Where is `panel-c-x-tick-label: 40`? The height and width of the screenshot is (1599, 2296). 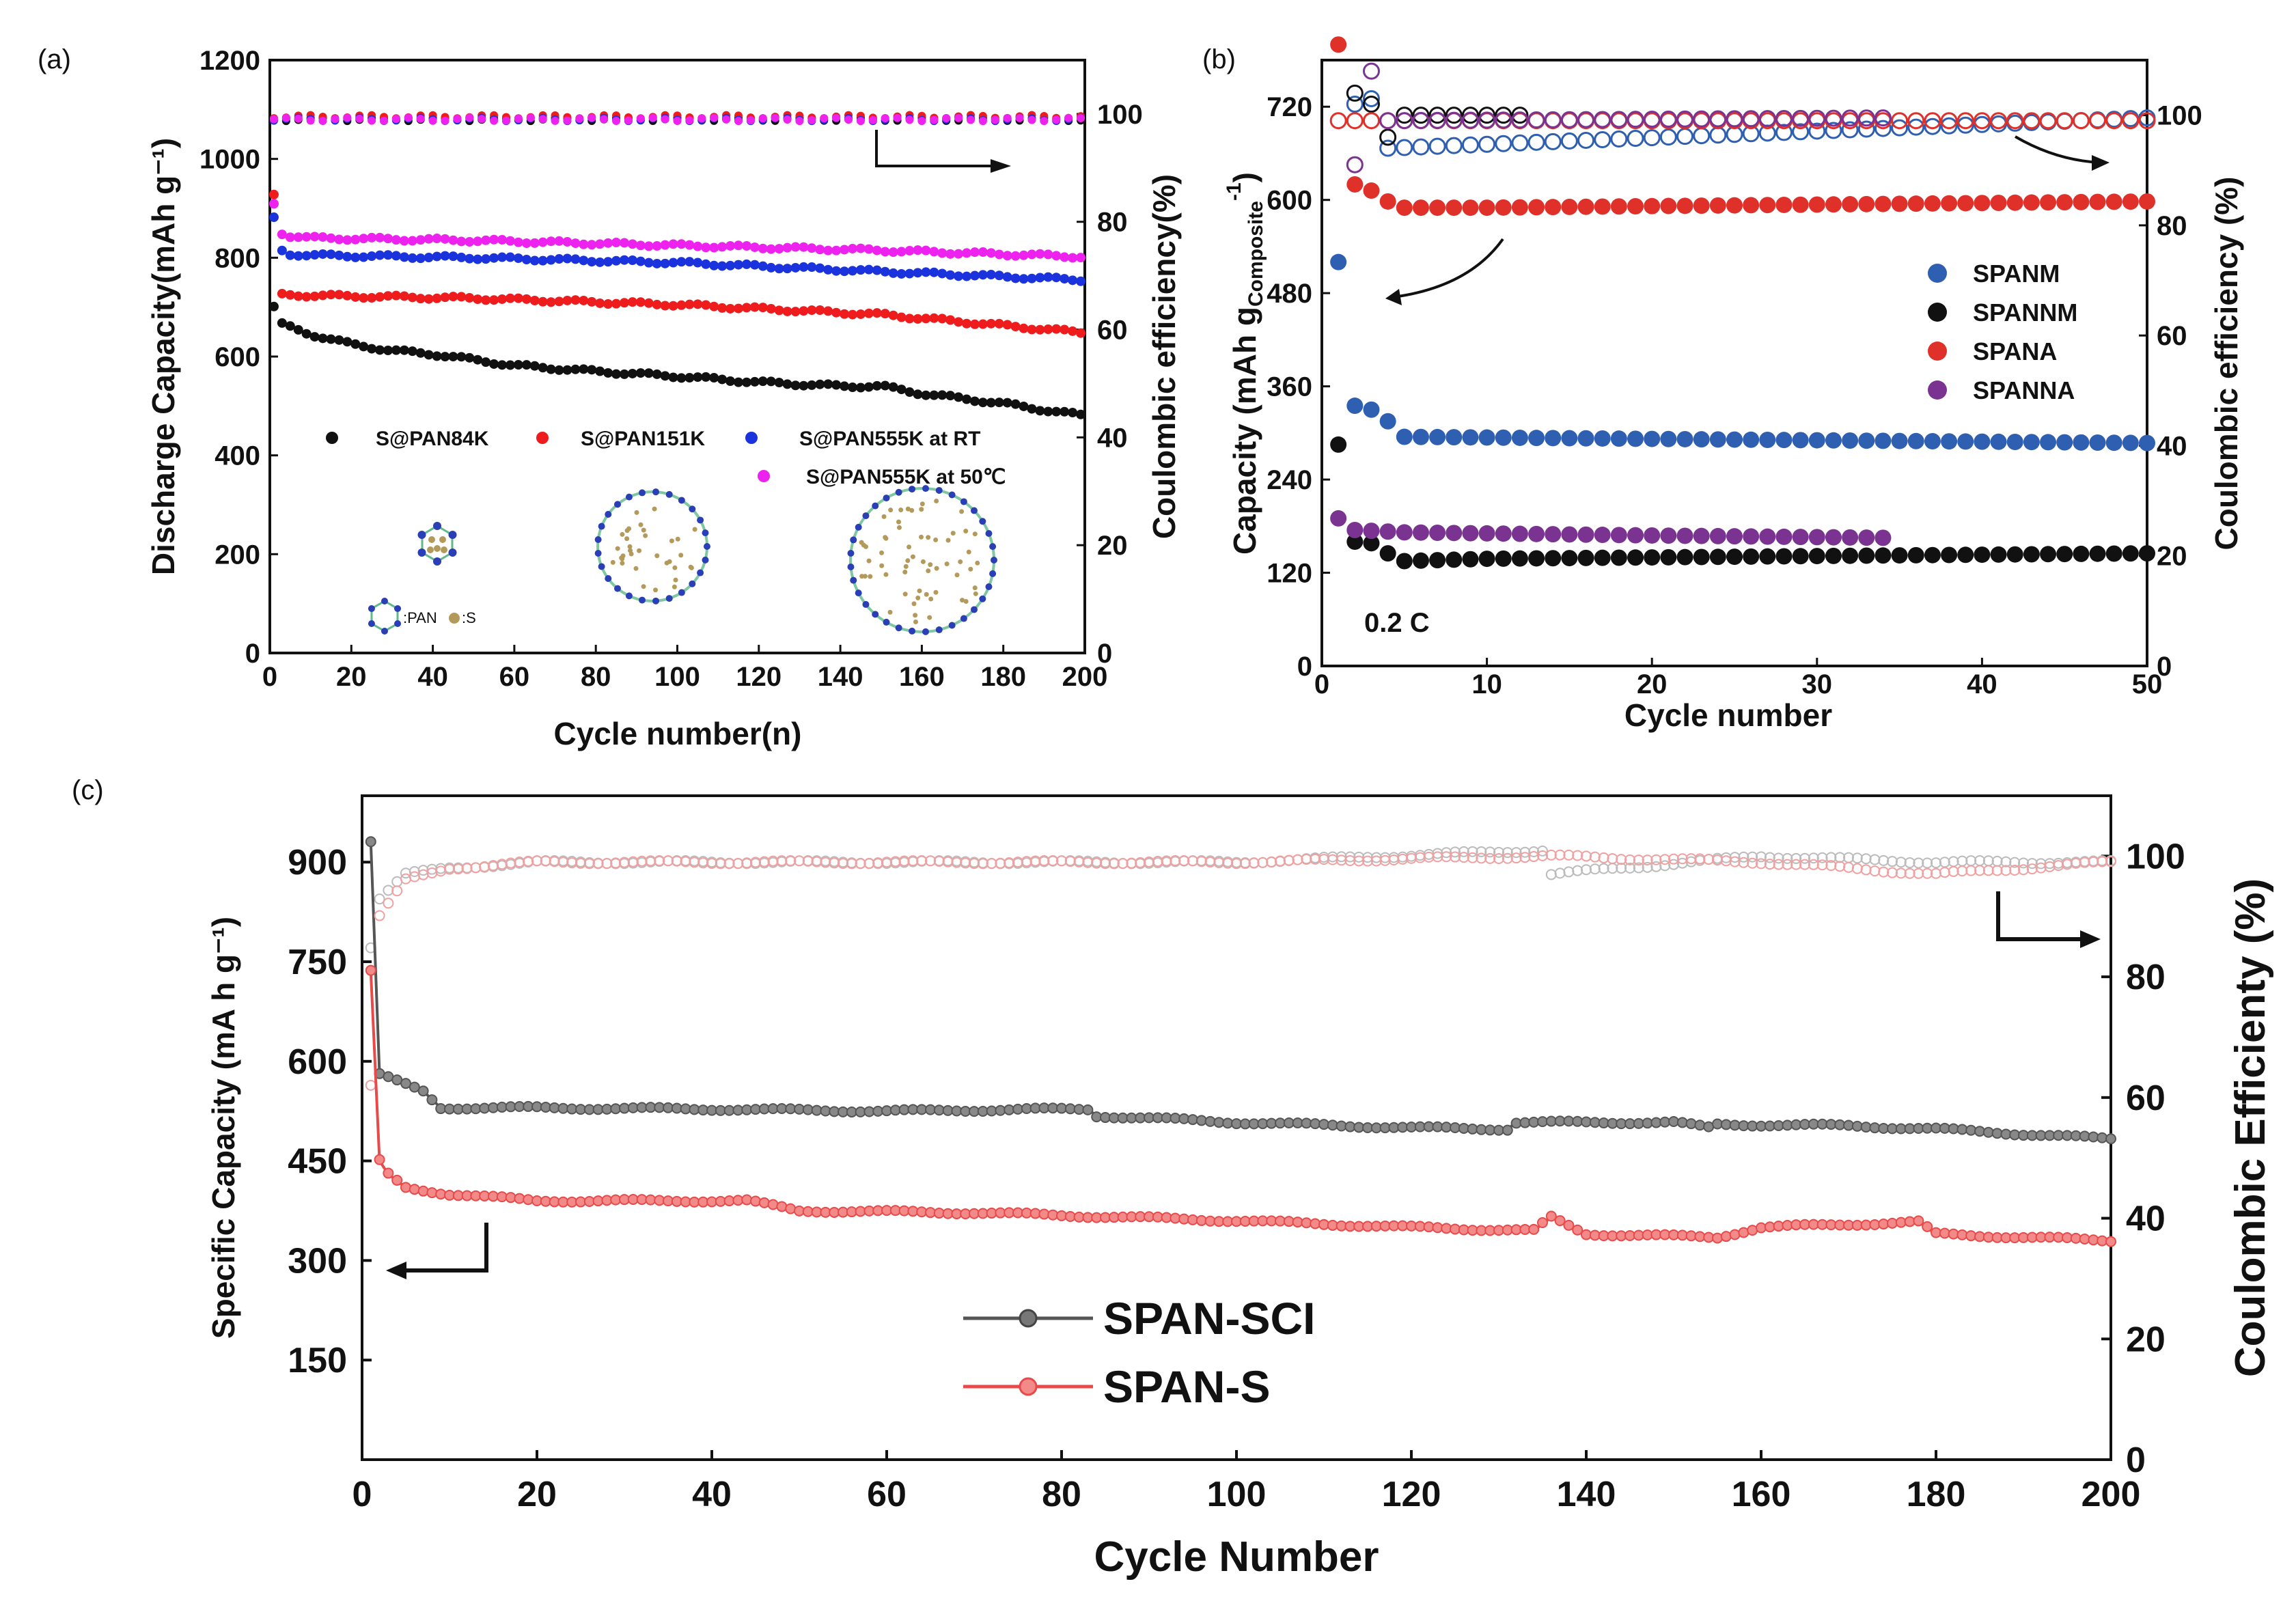 panel-c-x-tick-label: 40 is located at coordinates (712, 1494).